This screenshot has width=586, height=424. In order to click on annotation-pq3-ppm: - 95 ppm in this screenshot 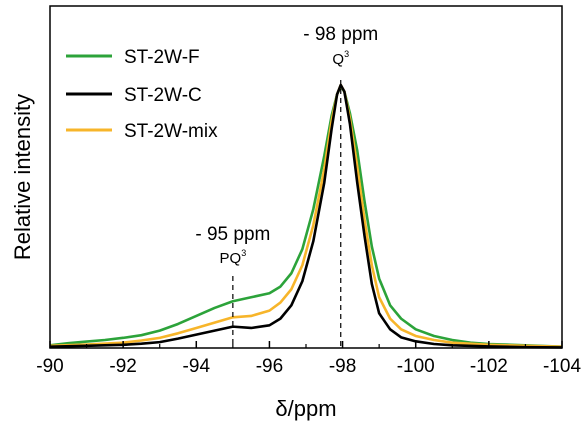, I will do `click(232, 234)`.